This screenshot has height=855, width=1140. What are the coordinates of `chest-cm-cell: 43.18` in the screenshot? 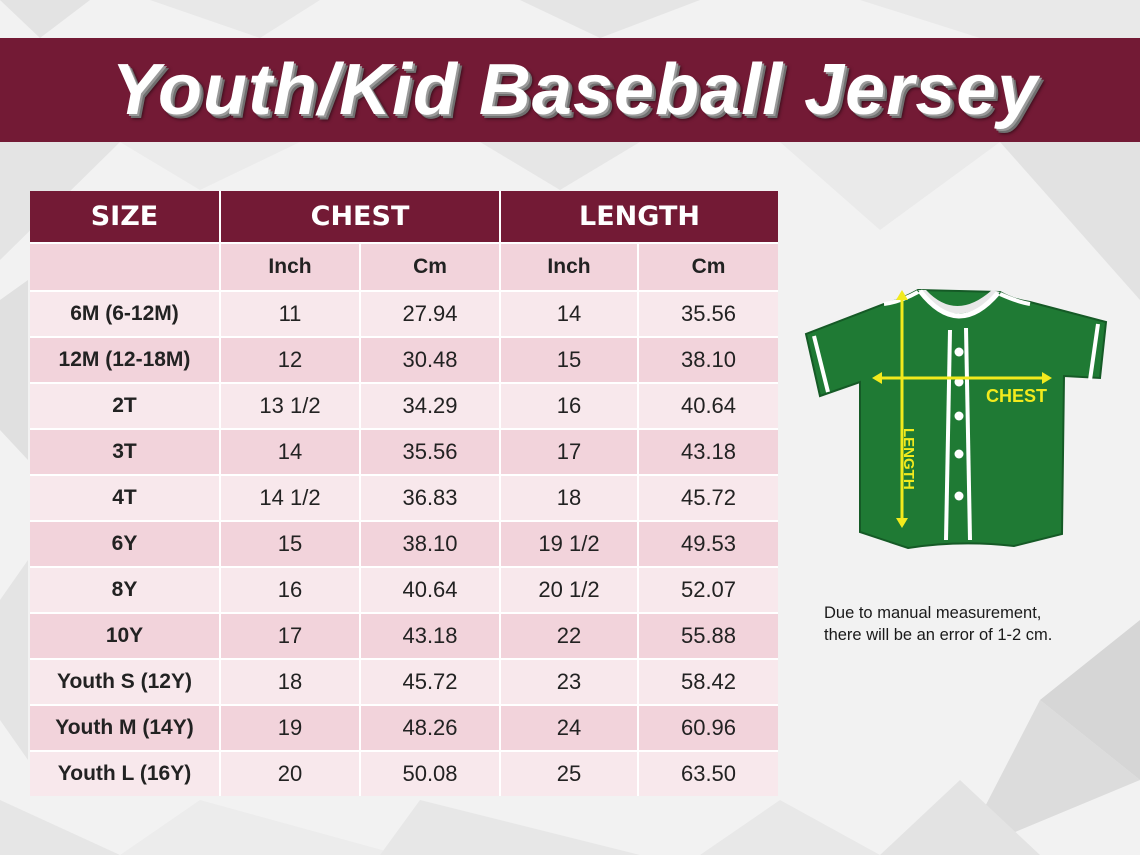 It's located at (430, 635).